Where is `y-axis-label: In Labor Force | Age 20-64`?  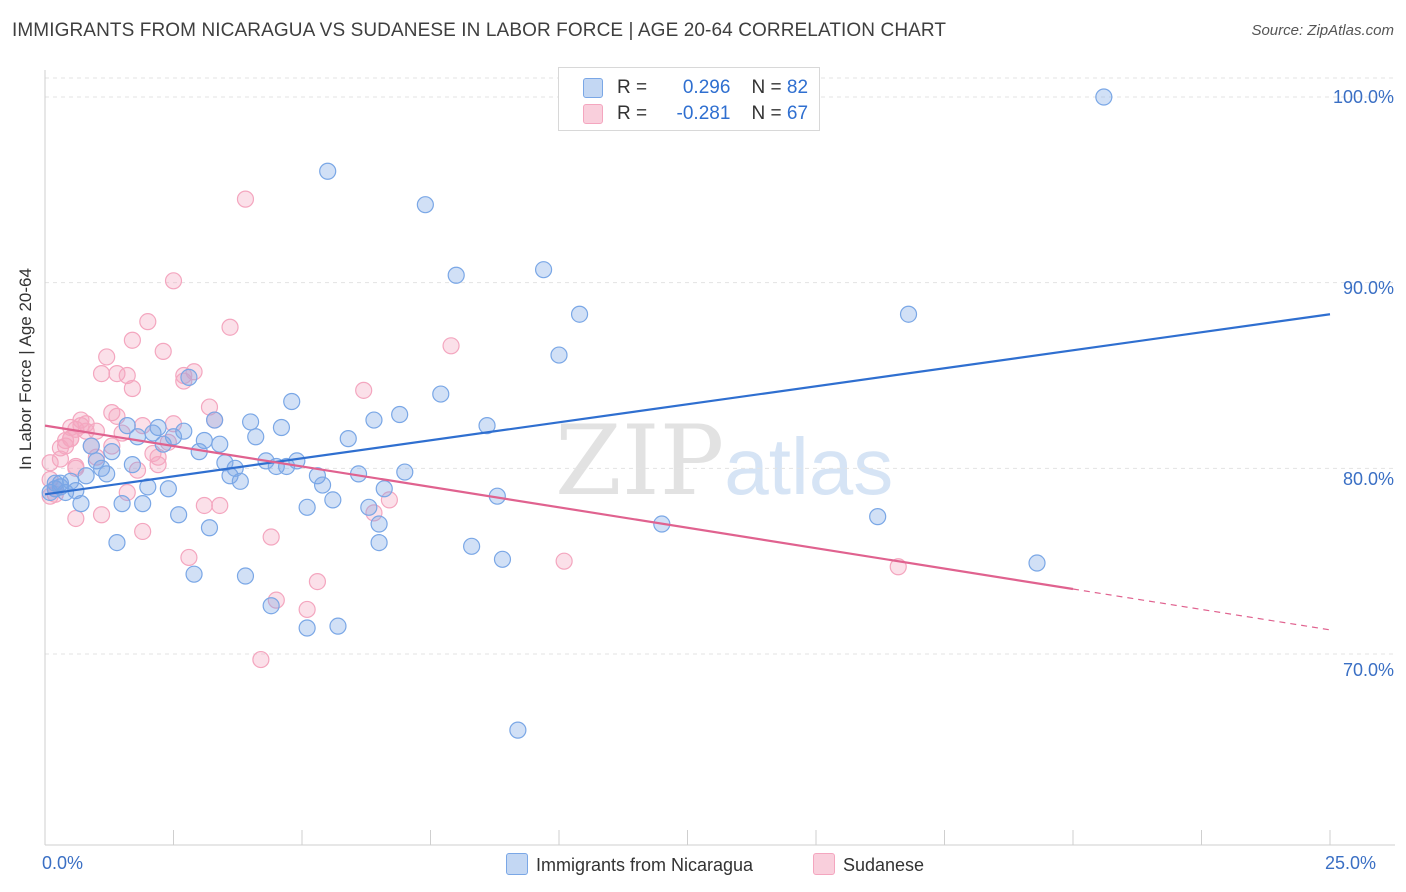 y-axis-label: In Labor Force | Age 20-64 is located at coordinates (25, 369).